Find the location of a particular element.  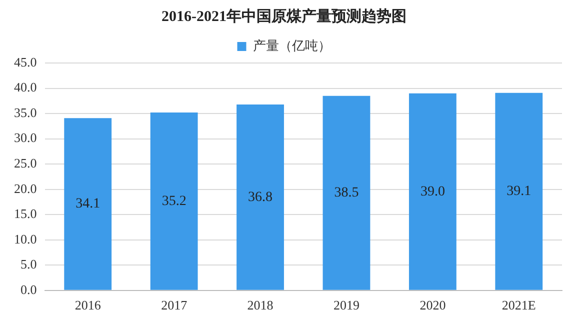

x-tick-label: 2020 is located at coordinates (433, 305).